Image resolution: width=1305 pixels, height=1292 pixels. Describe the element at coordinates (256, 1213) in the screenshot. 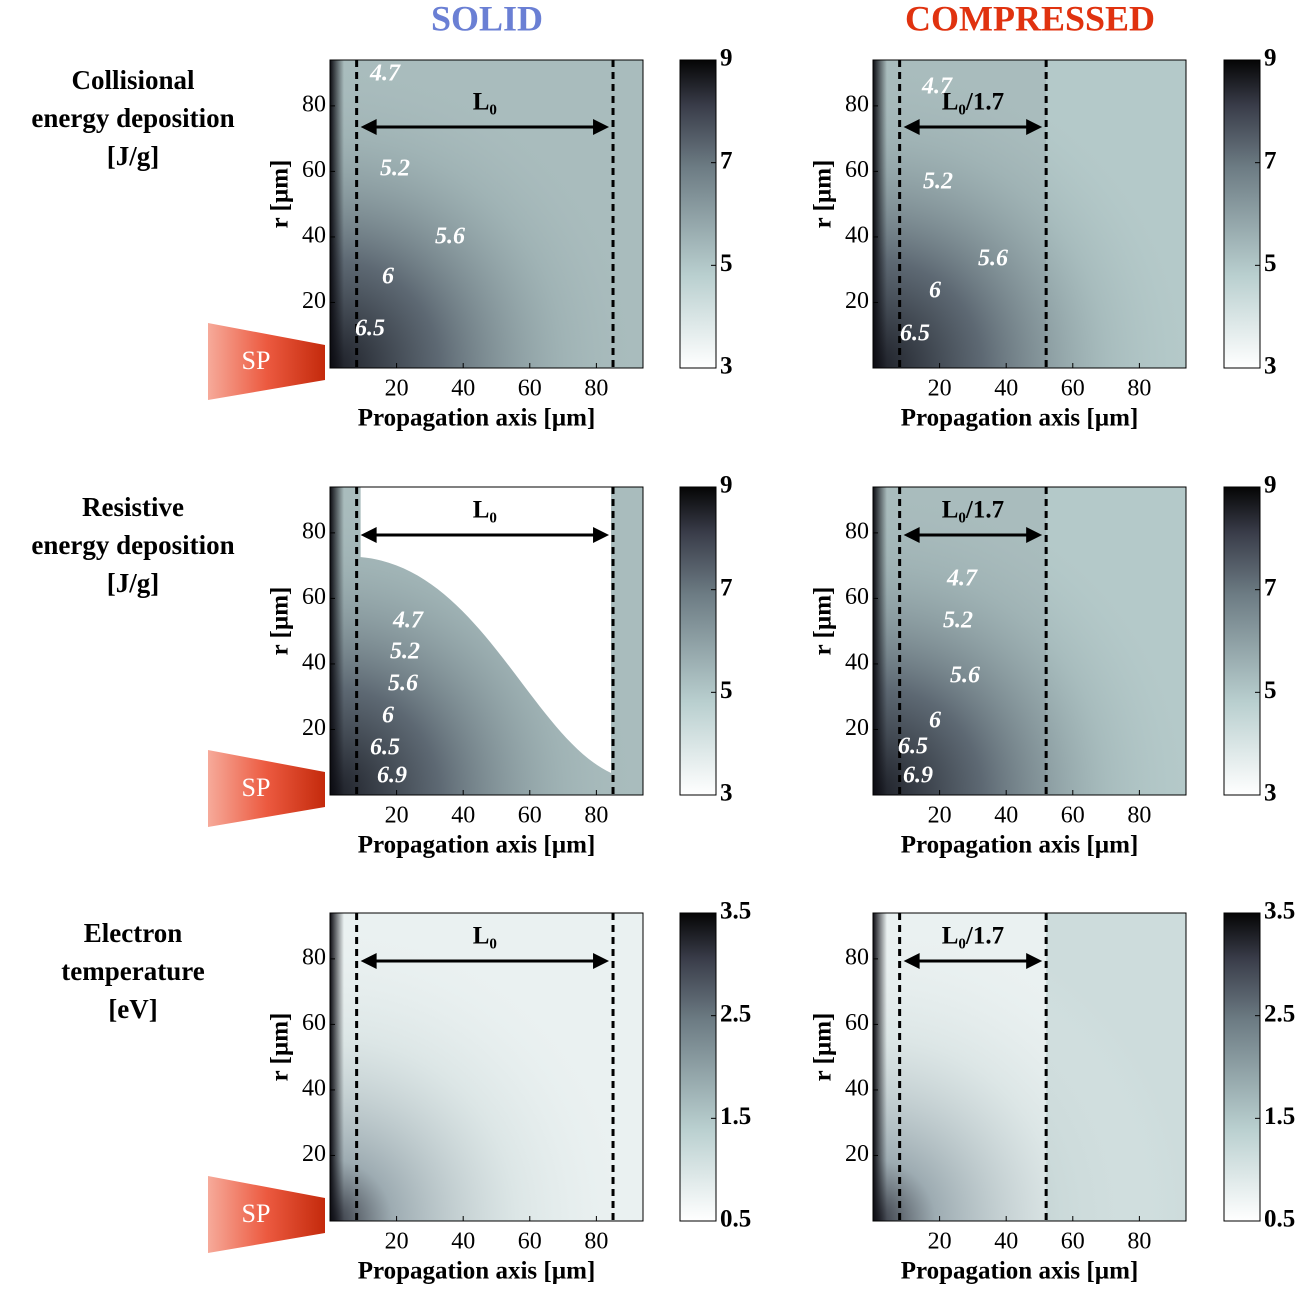

I see `source-label: SP` at that location.